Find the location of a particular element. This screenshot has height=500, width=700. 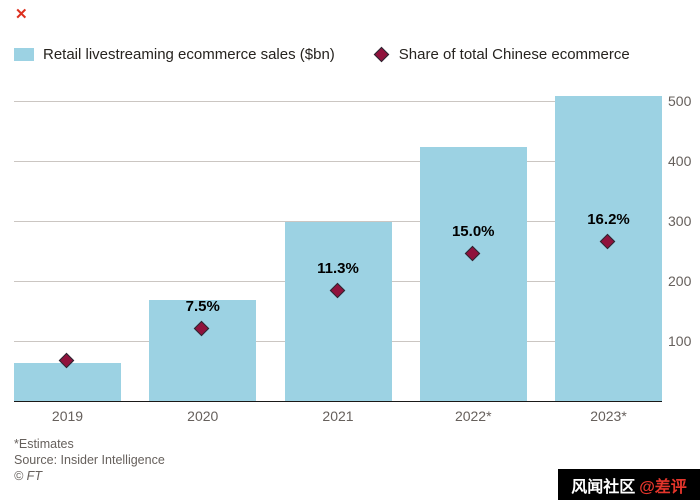

bar-2021 is located at coordinates (338, 312).